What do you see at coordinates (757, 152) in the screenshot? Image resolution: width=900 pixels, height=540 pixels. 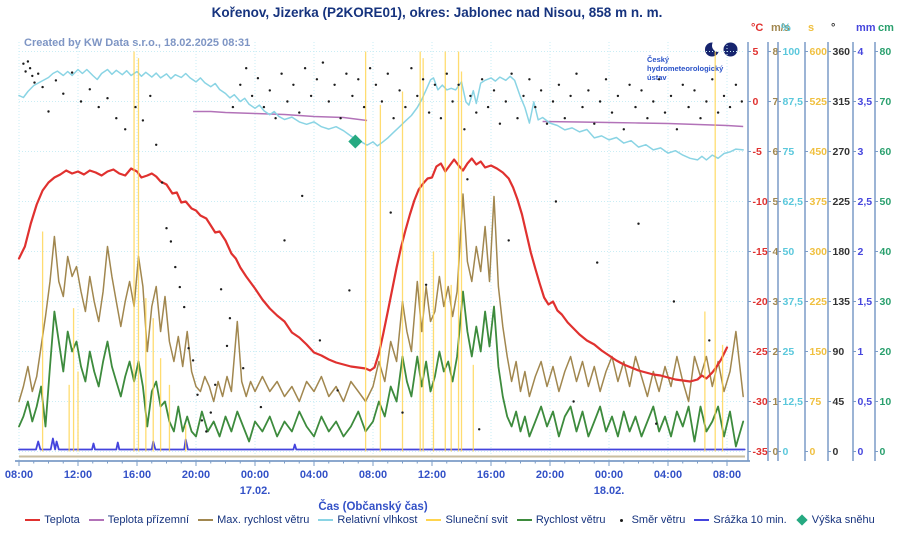 I see `axis-tick-label: -5` at bounding box center [757, 152].